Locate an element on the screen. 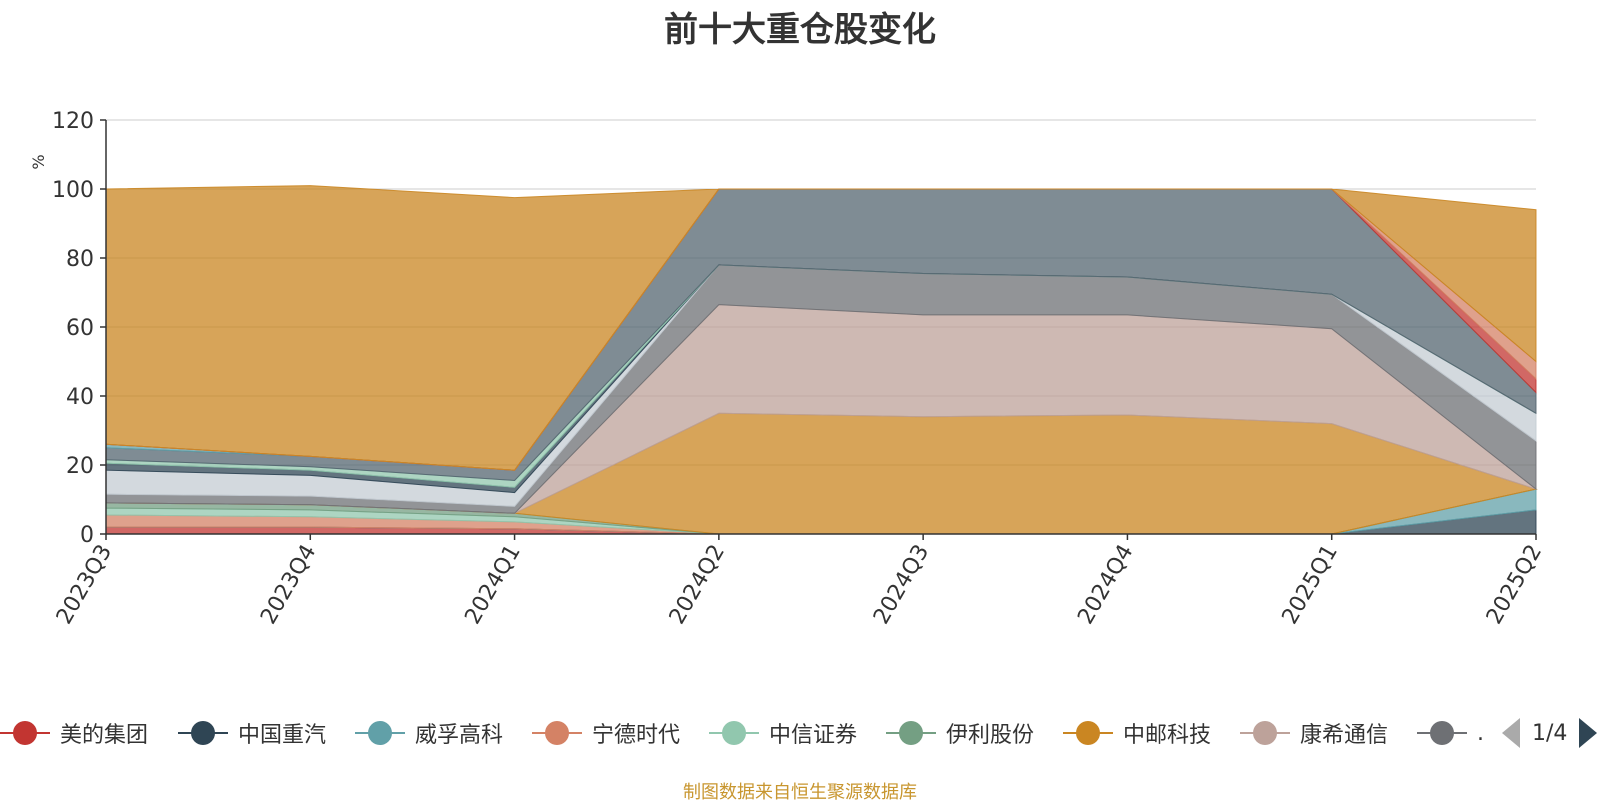 The image size is (1600, 804). x-tick-label: 2024Q1 is located at coordinates (492, 585).